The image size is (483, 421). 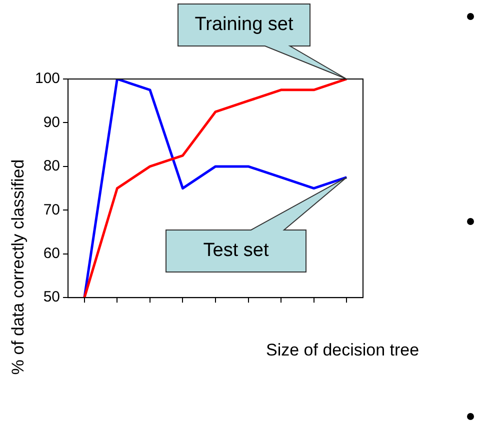 What do you see at coordinates (51, 253) in the screenshot?
I see `y-tick-label: 60` at bounding box center [51, 253].